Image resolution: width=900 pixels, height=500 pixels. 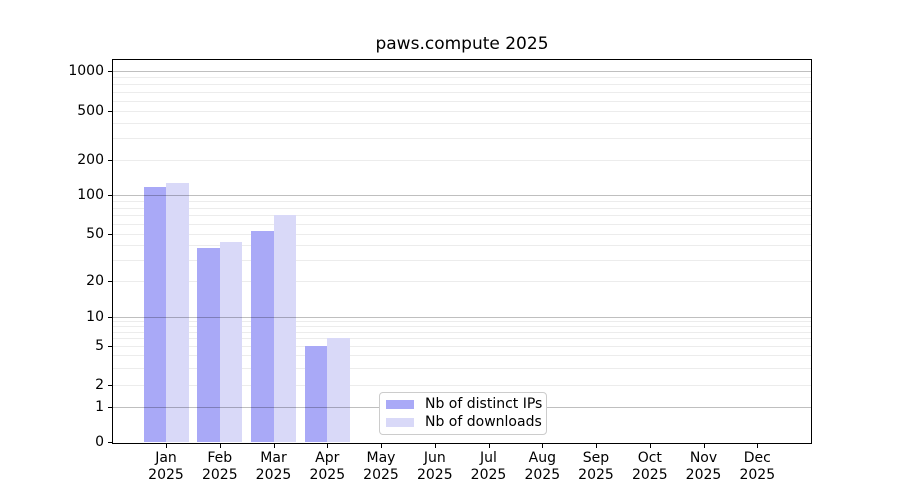 I want to click on bar-downloads-jan, so click(x=177, y=312).